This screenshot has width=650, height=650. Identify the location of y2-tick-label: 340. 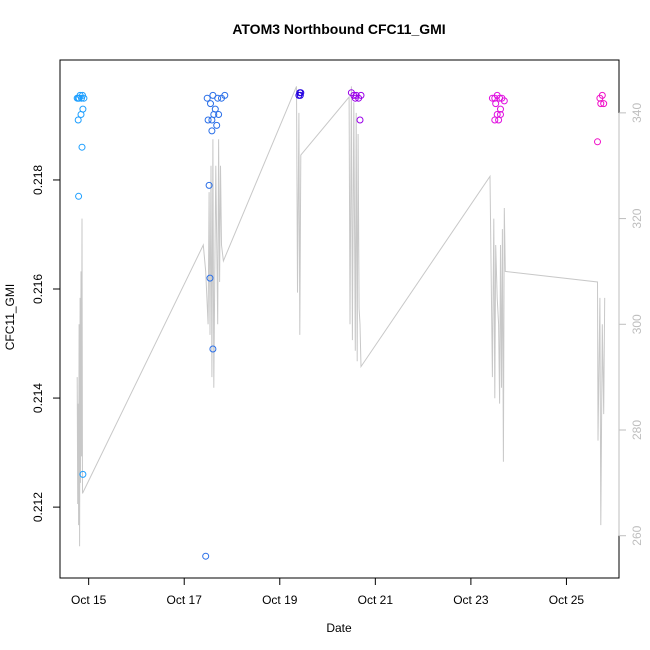
(637, 113).